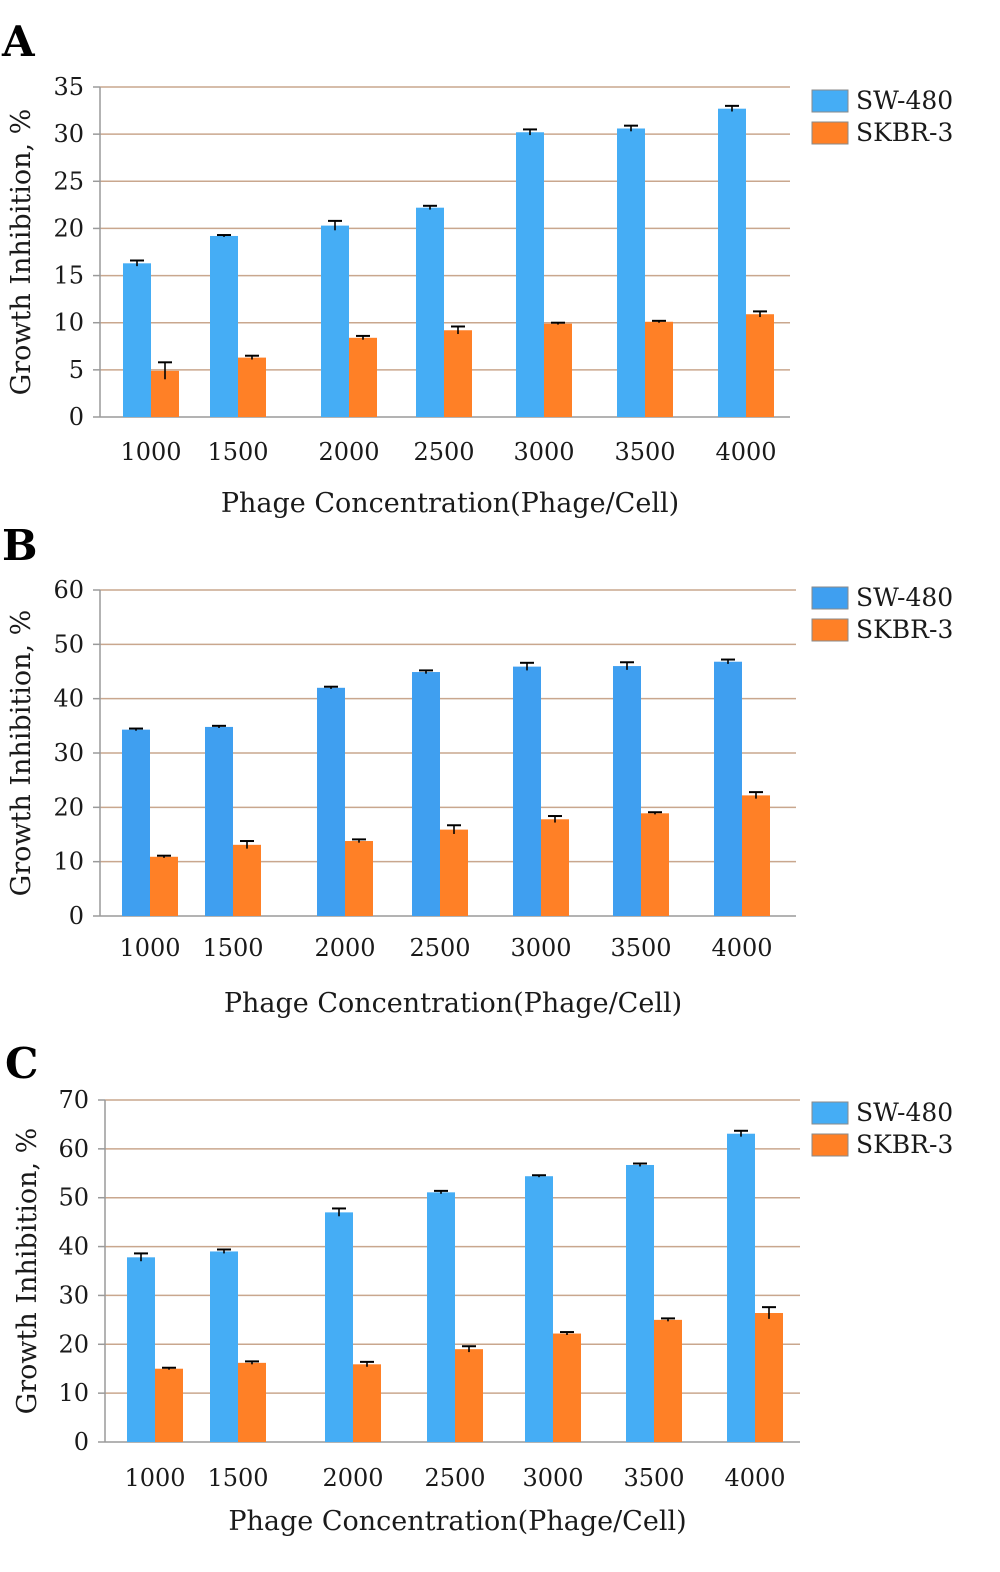 The image size is (1000, 1572). I want to click on y-tick-label: 15, so click(68, 276).